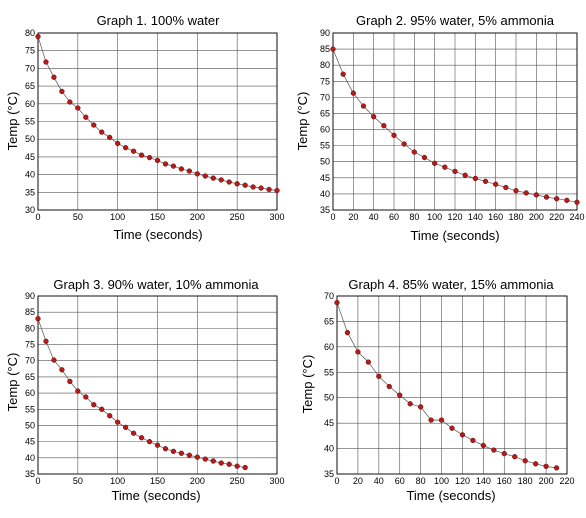 The width and height of the screenshot is (586, 518). Describe the element at coordinates (556, 217) in the screenshot. I see `x-tick-label: 220` at that location.